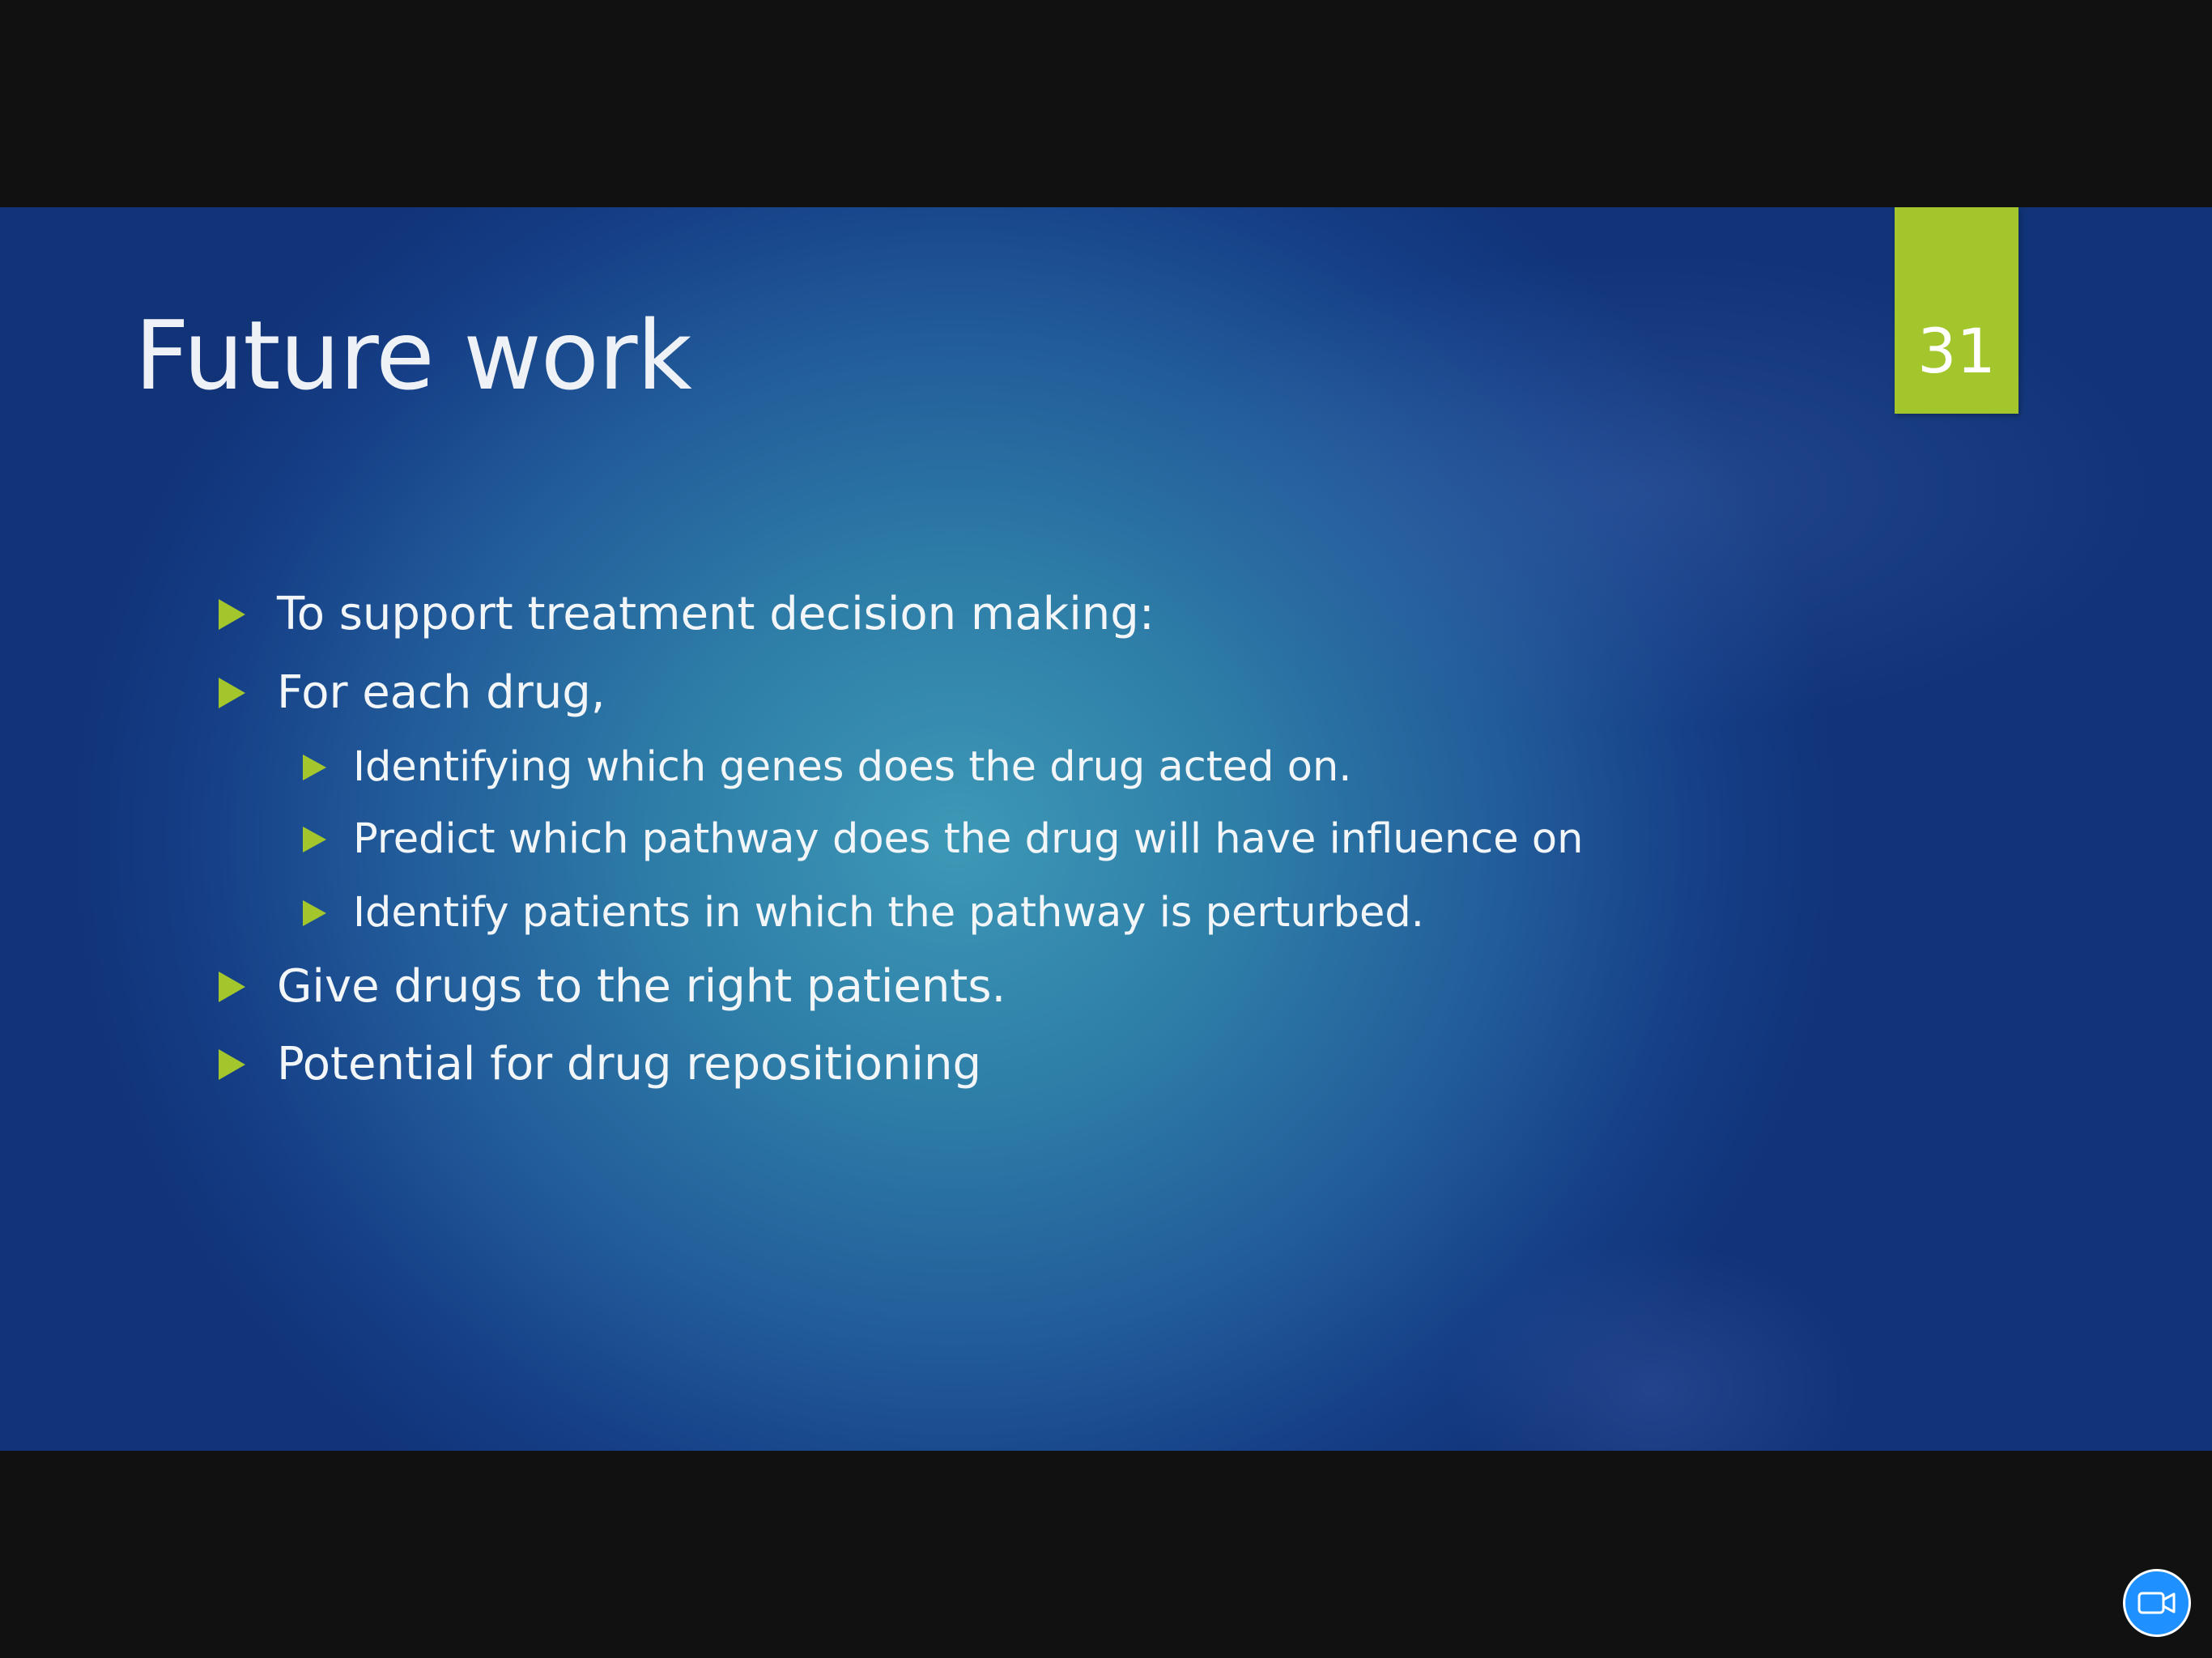 The image size is (2212, 1658). I want to click on slide-title: Future work, so click(413, 355).